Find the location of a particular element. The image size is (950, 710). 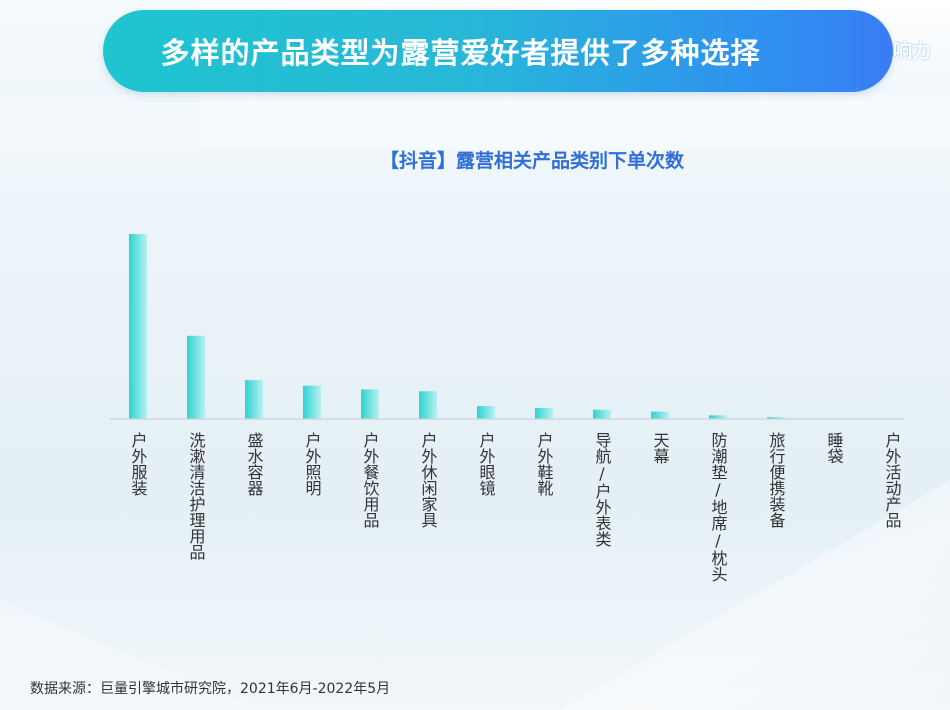

category-label-8: 户外鞋靴 is located at coordinates (544, 464).